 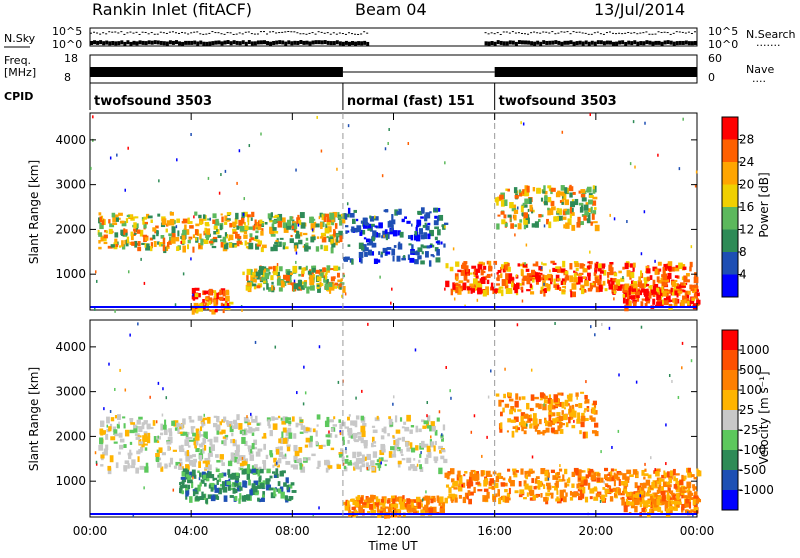 I want to click on x-axis-label: Time UT, so click(x=392, y=546).